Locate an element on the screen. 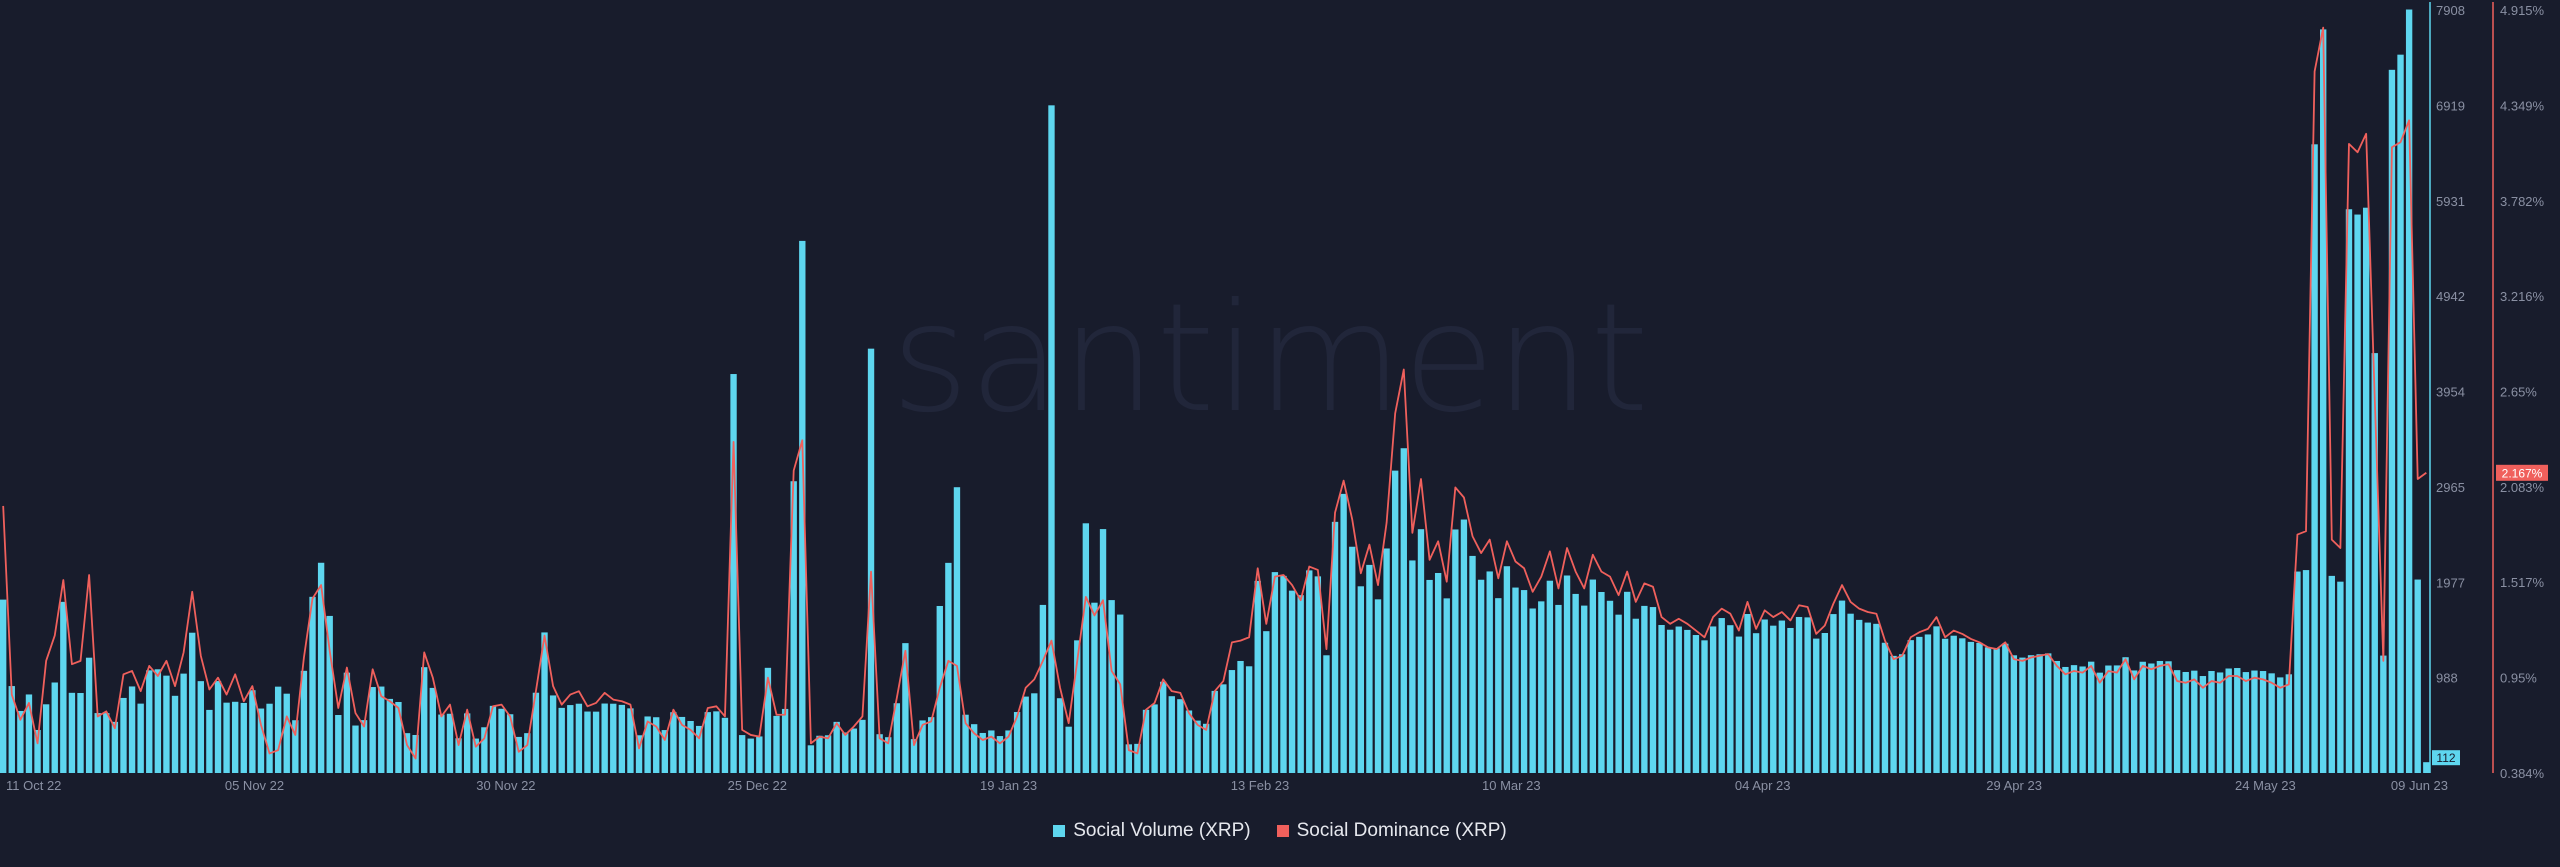 The image size is (2560, 867). x-tick-label: 04 Apr 23 is located at coordinates (1763, 785).